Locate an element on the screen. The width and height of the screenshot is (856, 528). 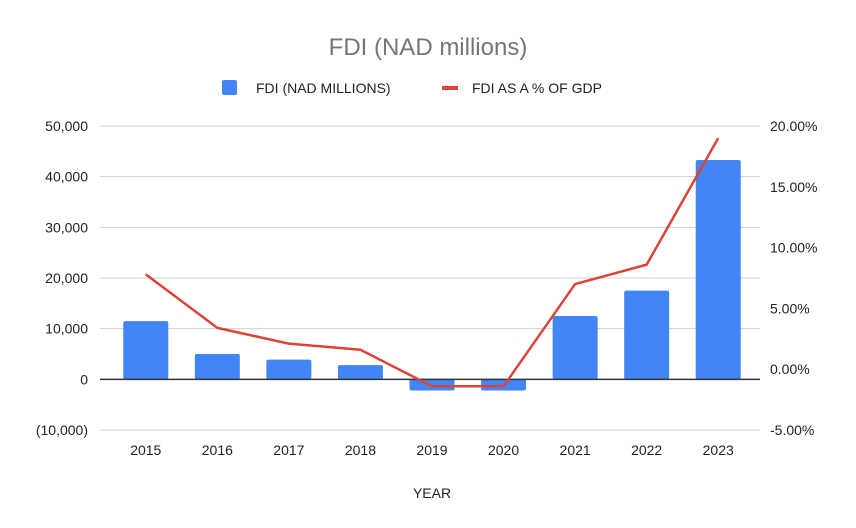
left-tick-label: 50,000 is located at coordinates (66, 126).